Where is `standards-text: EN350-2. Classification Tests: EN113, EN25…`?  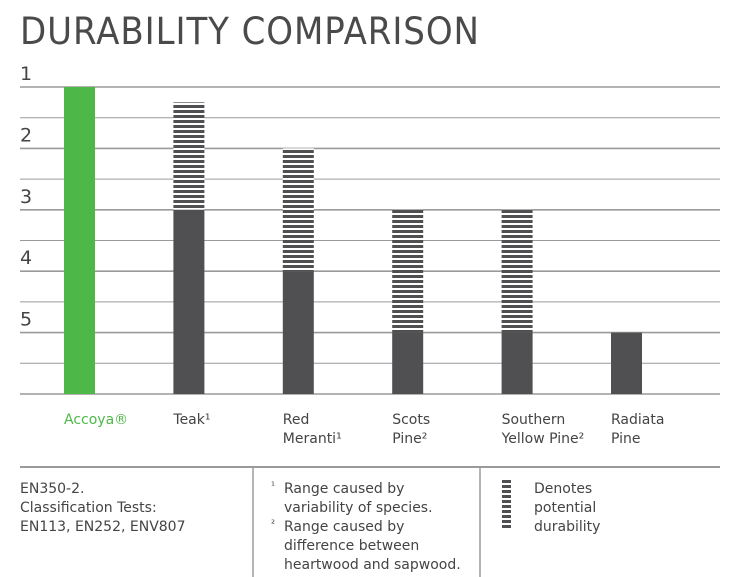 standards-text: EN350-2. Classification Tests: EN113, EN25… is located at coordinates (103, 508).